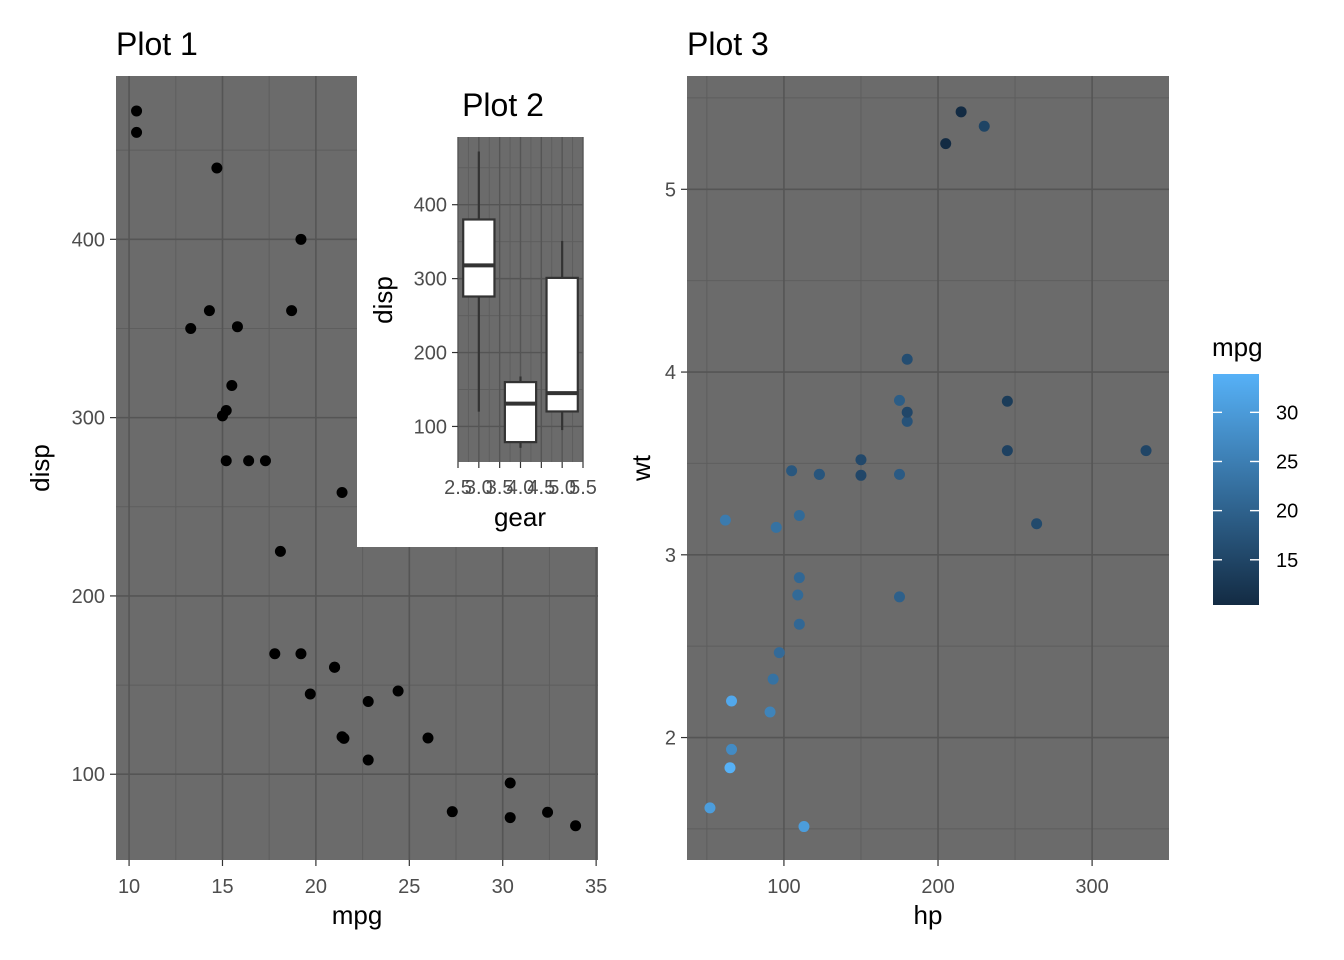 The height and width of the screenshot is (960, 1344). Describe the element at coordinates (521, 488) in the screenshot. I see `x-tick-label: 4.0` at that location.